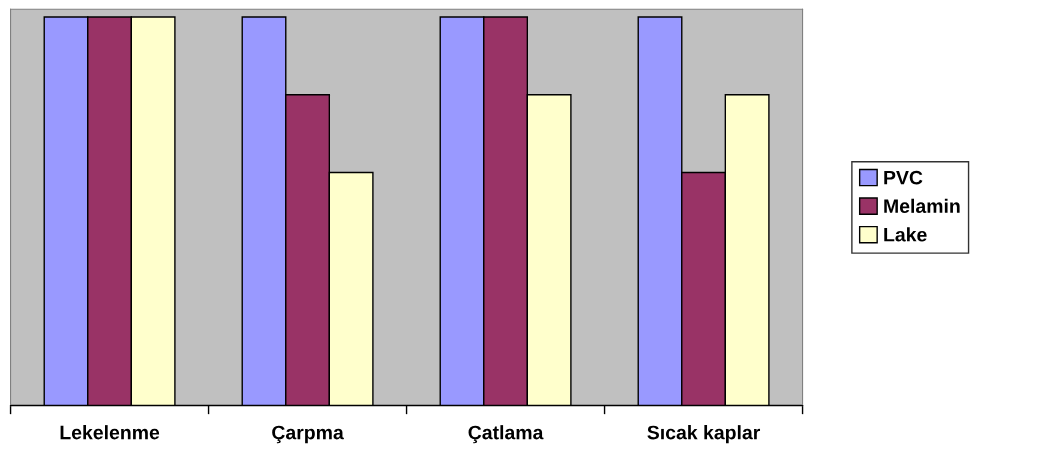  What do you see at coordinates (506, 434) in the screenshot?
I see `x-tick-label: Çatlama` at bounding box center [506, 434].